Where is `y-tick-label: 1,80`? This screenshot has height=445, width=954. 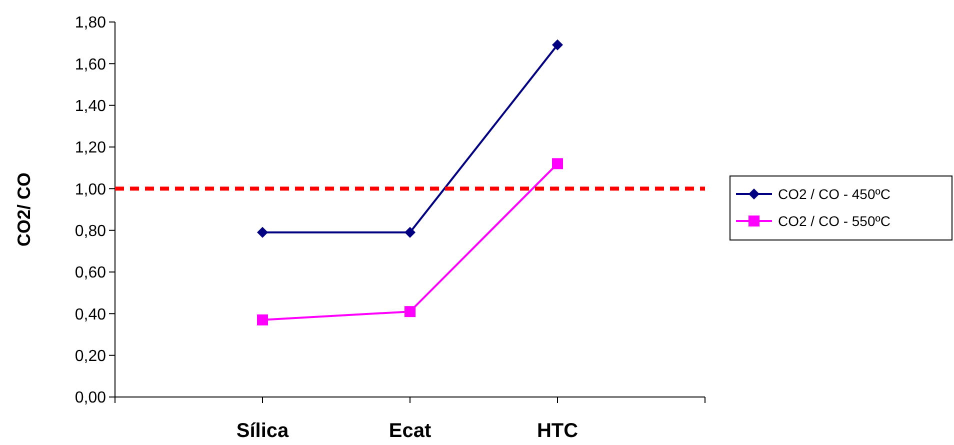 y-tick-label: 1,80 is located at coordinates (90, 23).